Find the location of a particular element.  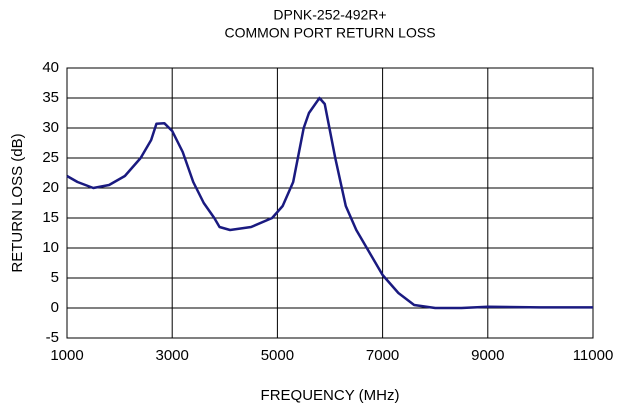

y-tick-label: 20 is located at coordinates (50, 187).